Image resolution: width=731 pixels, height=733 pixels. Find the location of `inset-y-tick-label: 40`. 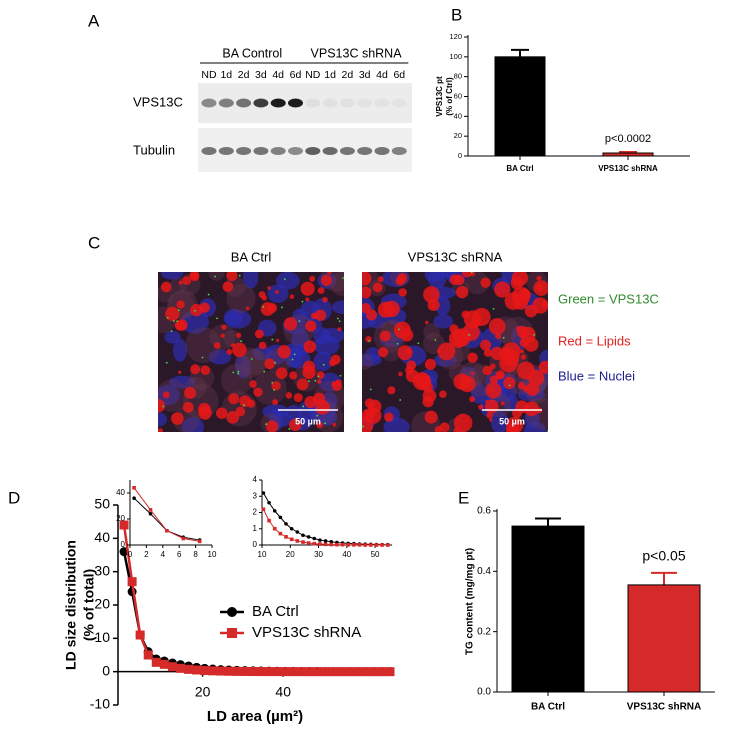

inset-y-tick-label: 40 is located at coordinates (120, 492).